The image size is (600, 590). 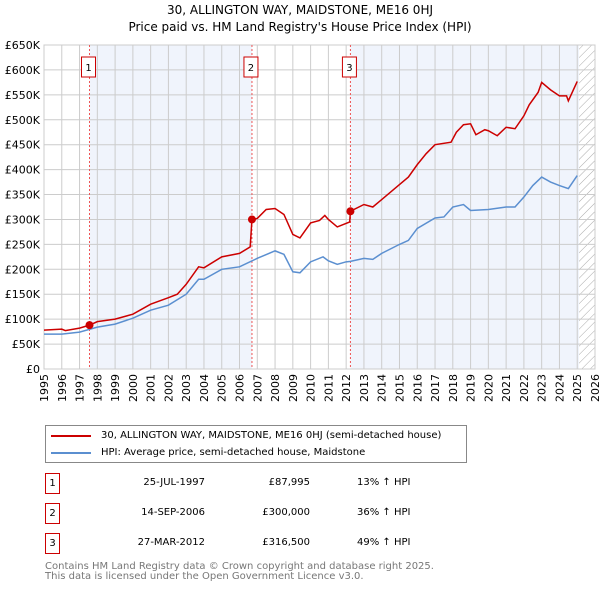 What do you see at coordinates (524, 388) in the screenshot?
I see `x-tick-label: 2022` at bounding box center [524, 388].